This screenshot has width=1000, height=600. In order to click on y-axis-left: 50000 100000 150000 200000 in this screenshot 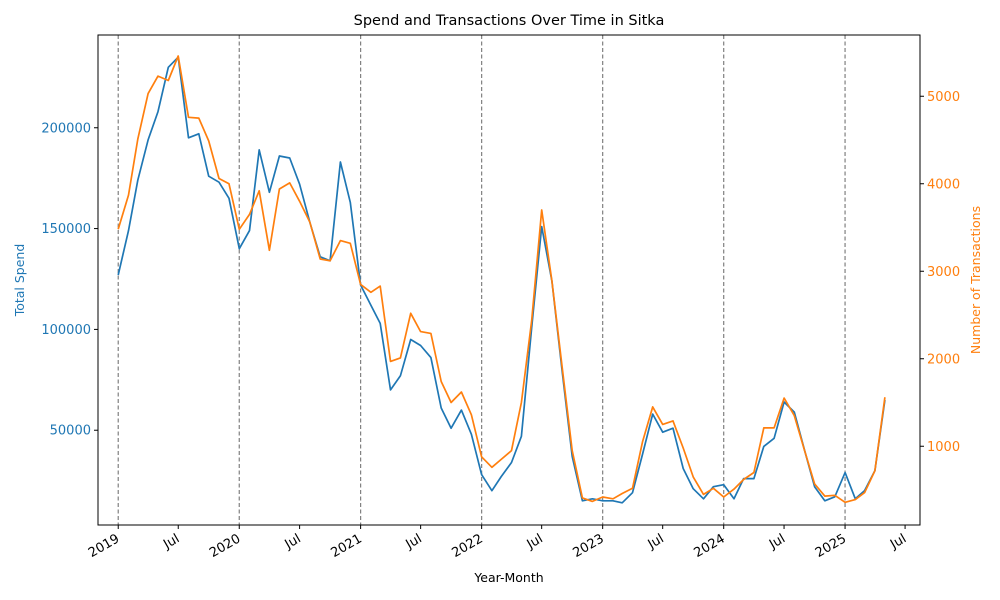, I will do `click(69, 280)`.